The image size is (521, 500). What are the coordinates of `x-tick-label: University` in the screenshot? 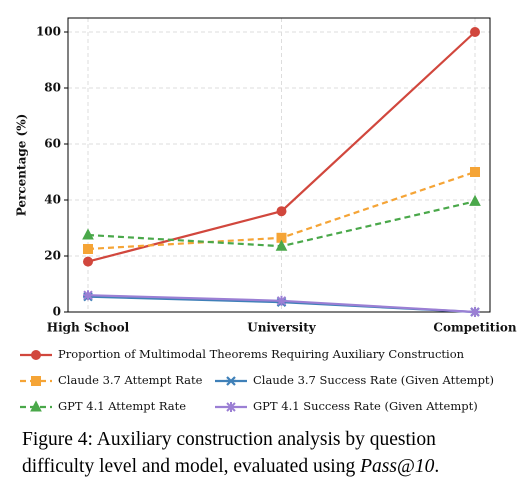 It's located at (282, 328).